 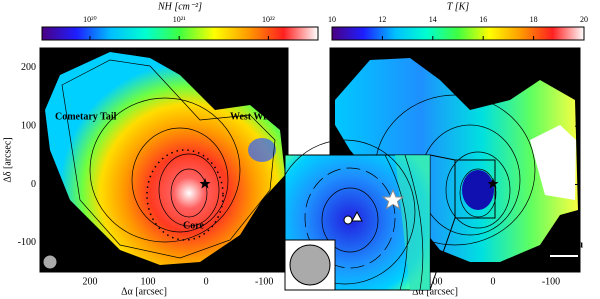 What do you see at coordinates (564, 244) in the screenshot?
I see `annotation: 10000 au` at bounding box center [564, 244].